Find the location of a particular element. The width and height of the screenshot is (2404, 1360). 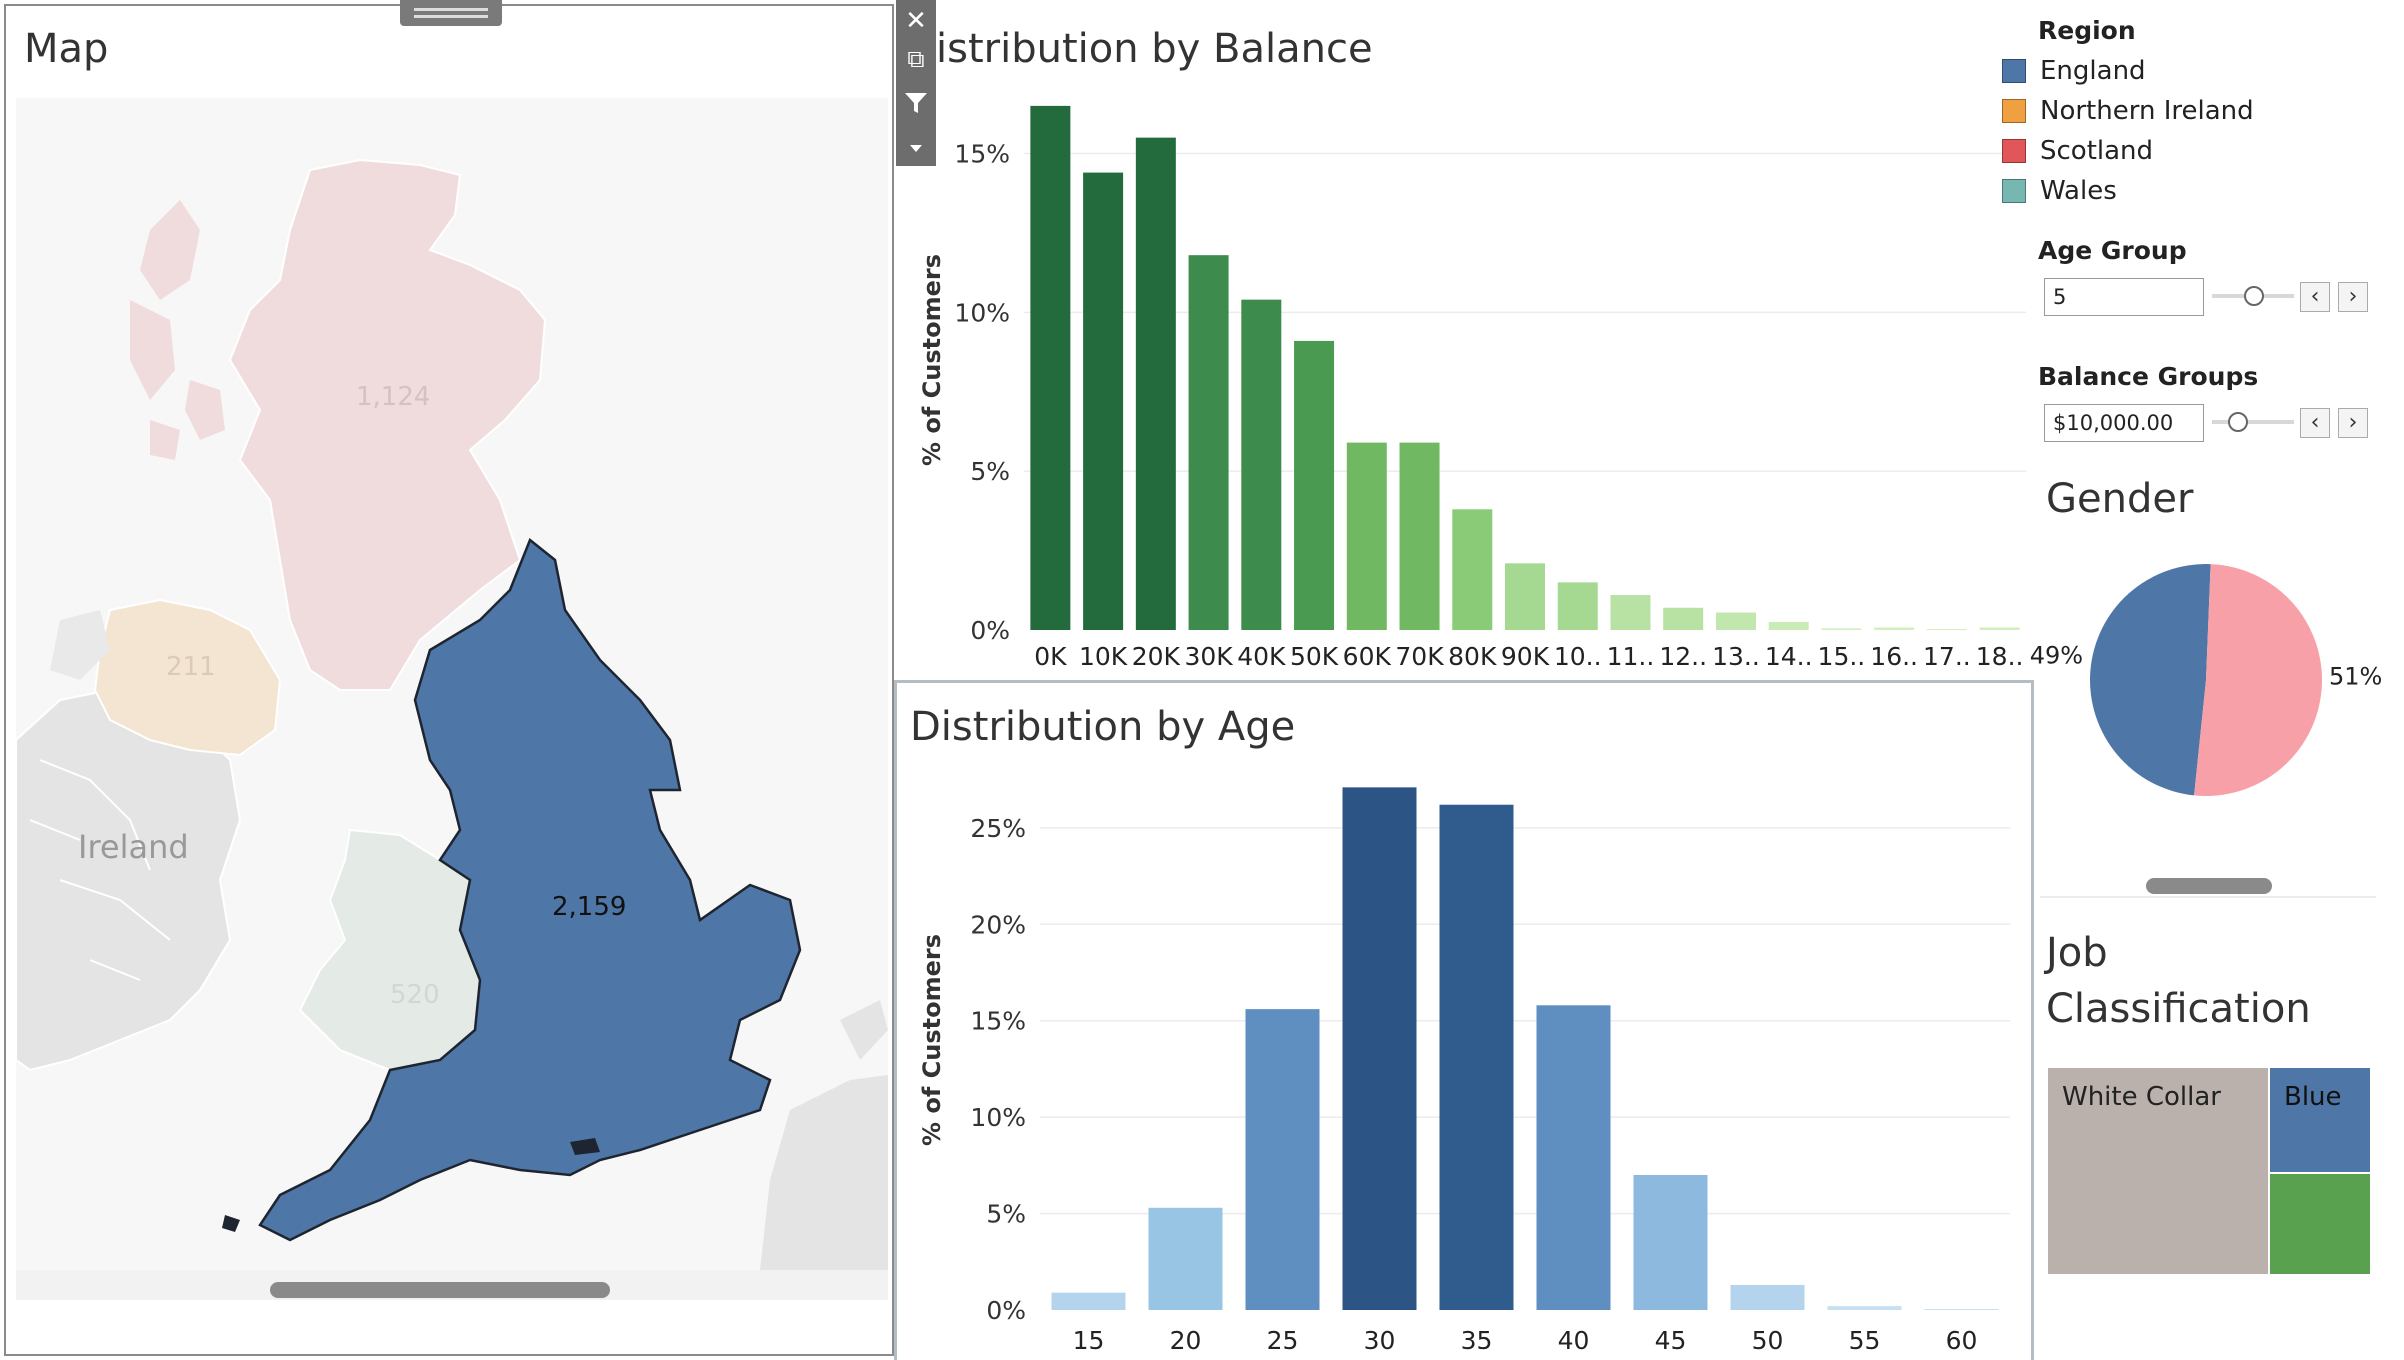

age-x-tick: 40 is located at coordinates (1574, 1340).